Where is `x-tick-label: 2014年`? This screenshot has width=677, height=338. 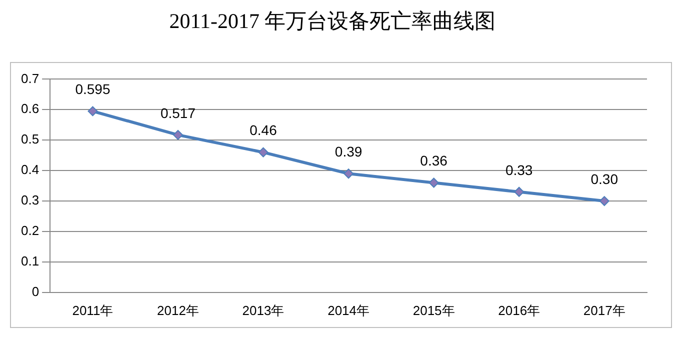 x-tick-label: 2014年 is located at coordinates (349, 310).